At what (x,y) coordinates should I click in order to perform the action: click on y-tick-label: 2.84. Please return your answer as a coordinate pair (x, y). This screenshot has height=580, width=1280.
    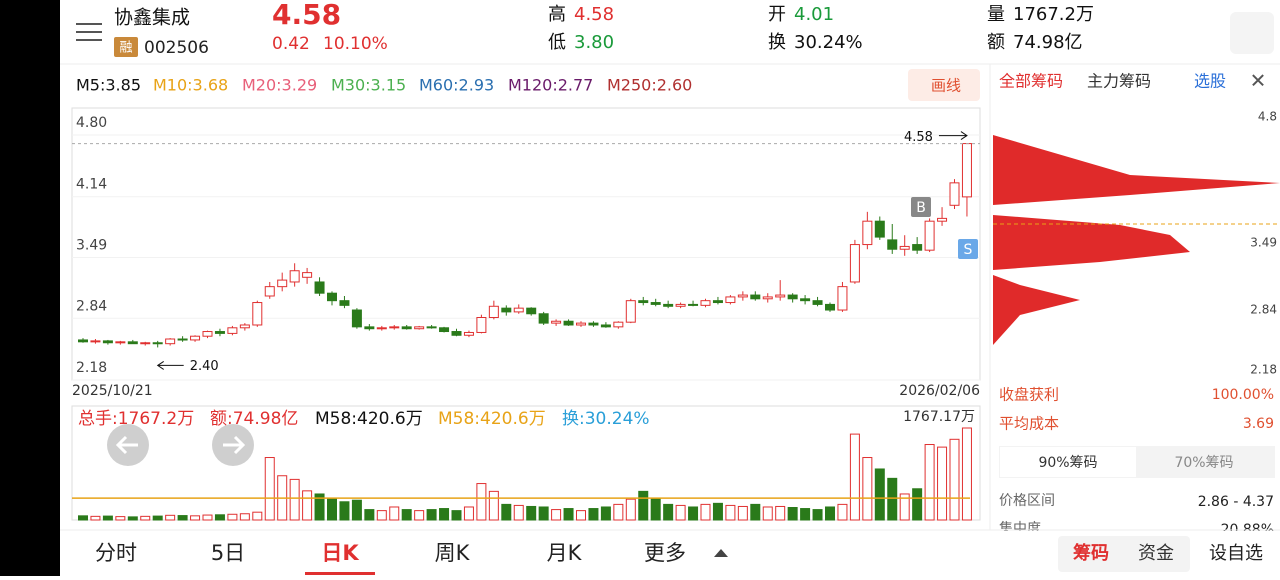
    Looking at the image, I should click on (91, 306).